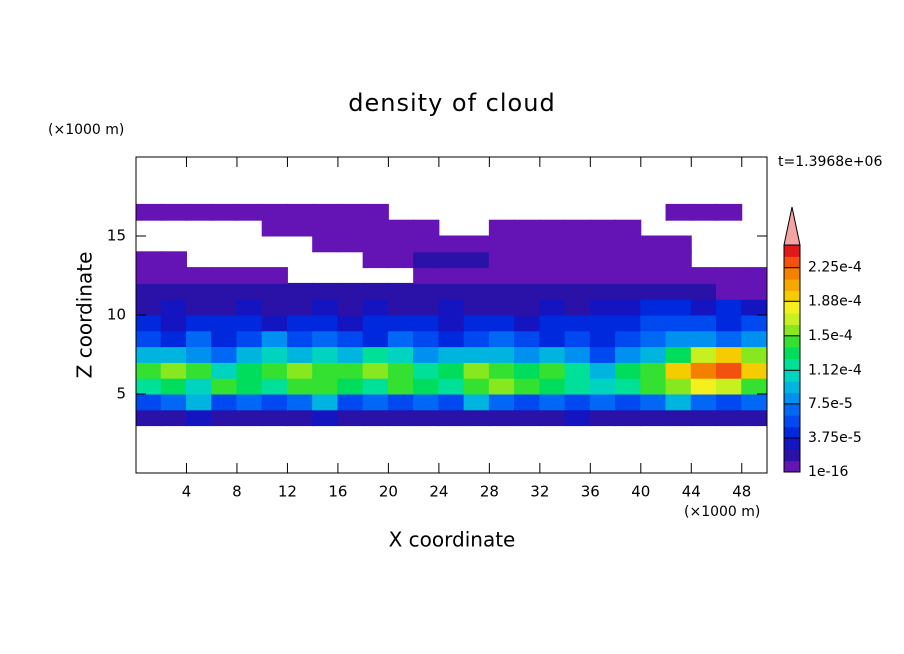 This screenshot has width=904, height=654. What do you see at coordinates (741, 492) in the screenshot?
I see `x-tick-label: 48` at bounding box center [741, 492].